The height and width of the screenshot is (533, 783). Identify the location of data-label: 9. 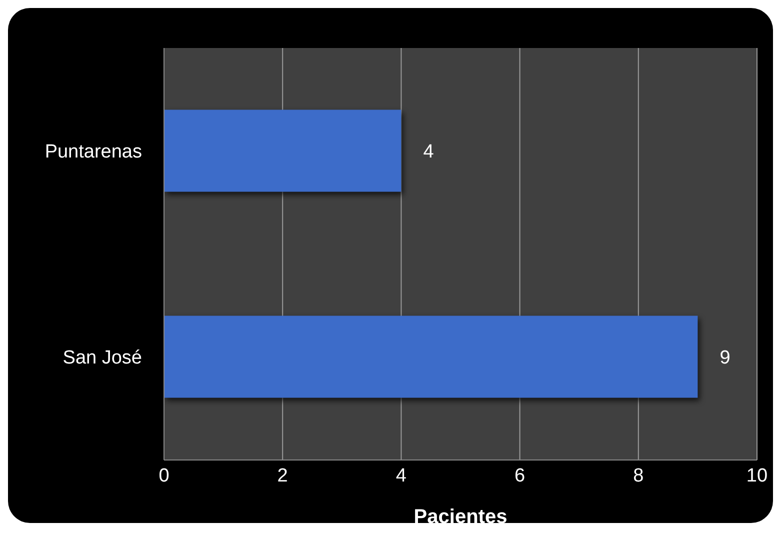
(725, 358).